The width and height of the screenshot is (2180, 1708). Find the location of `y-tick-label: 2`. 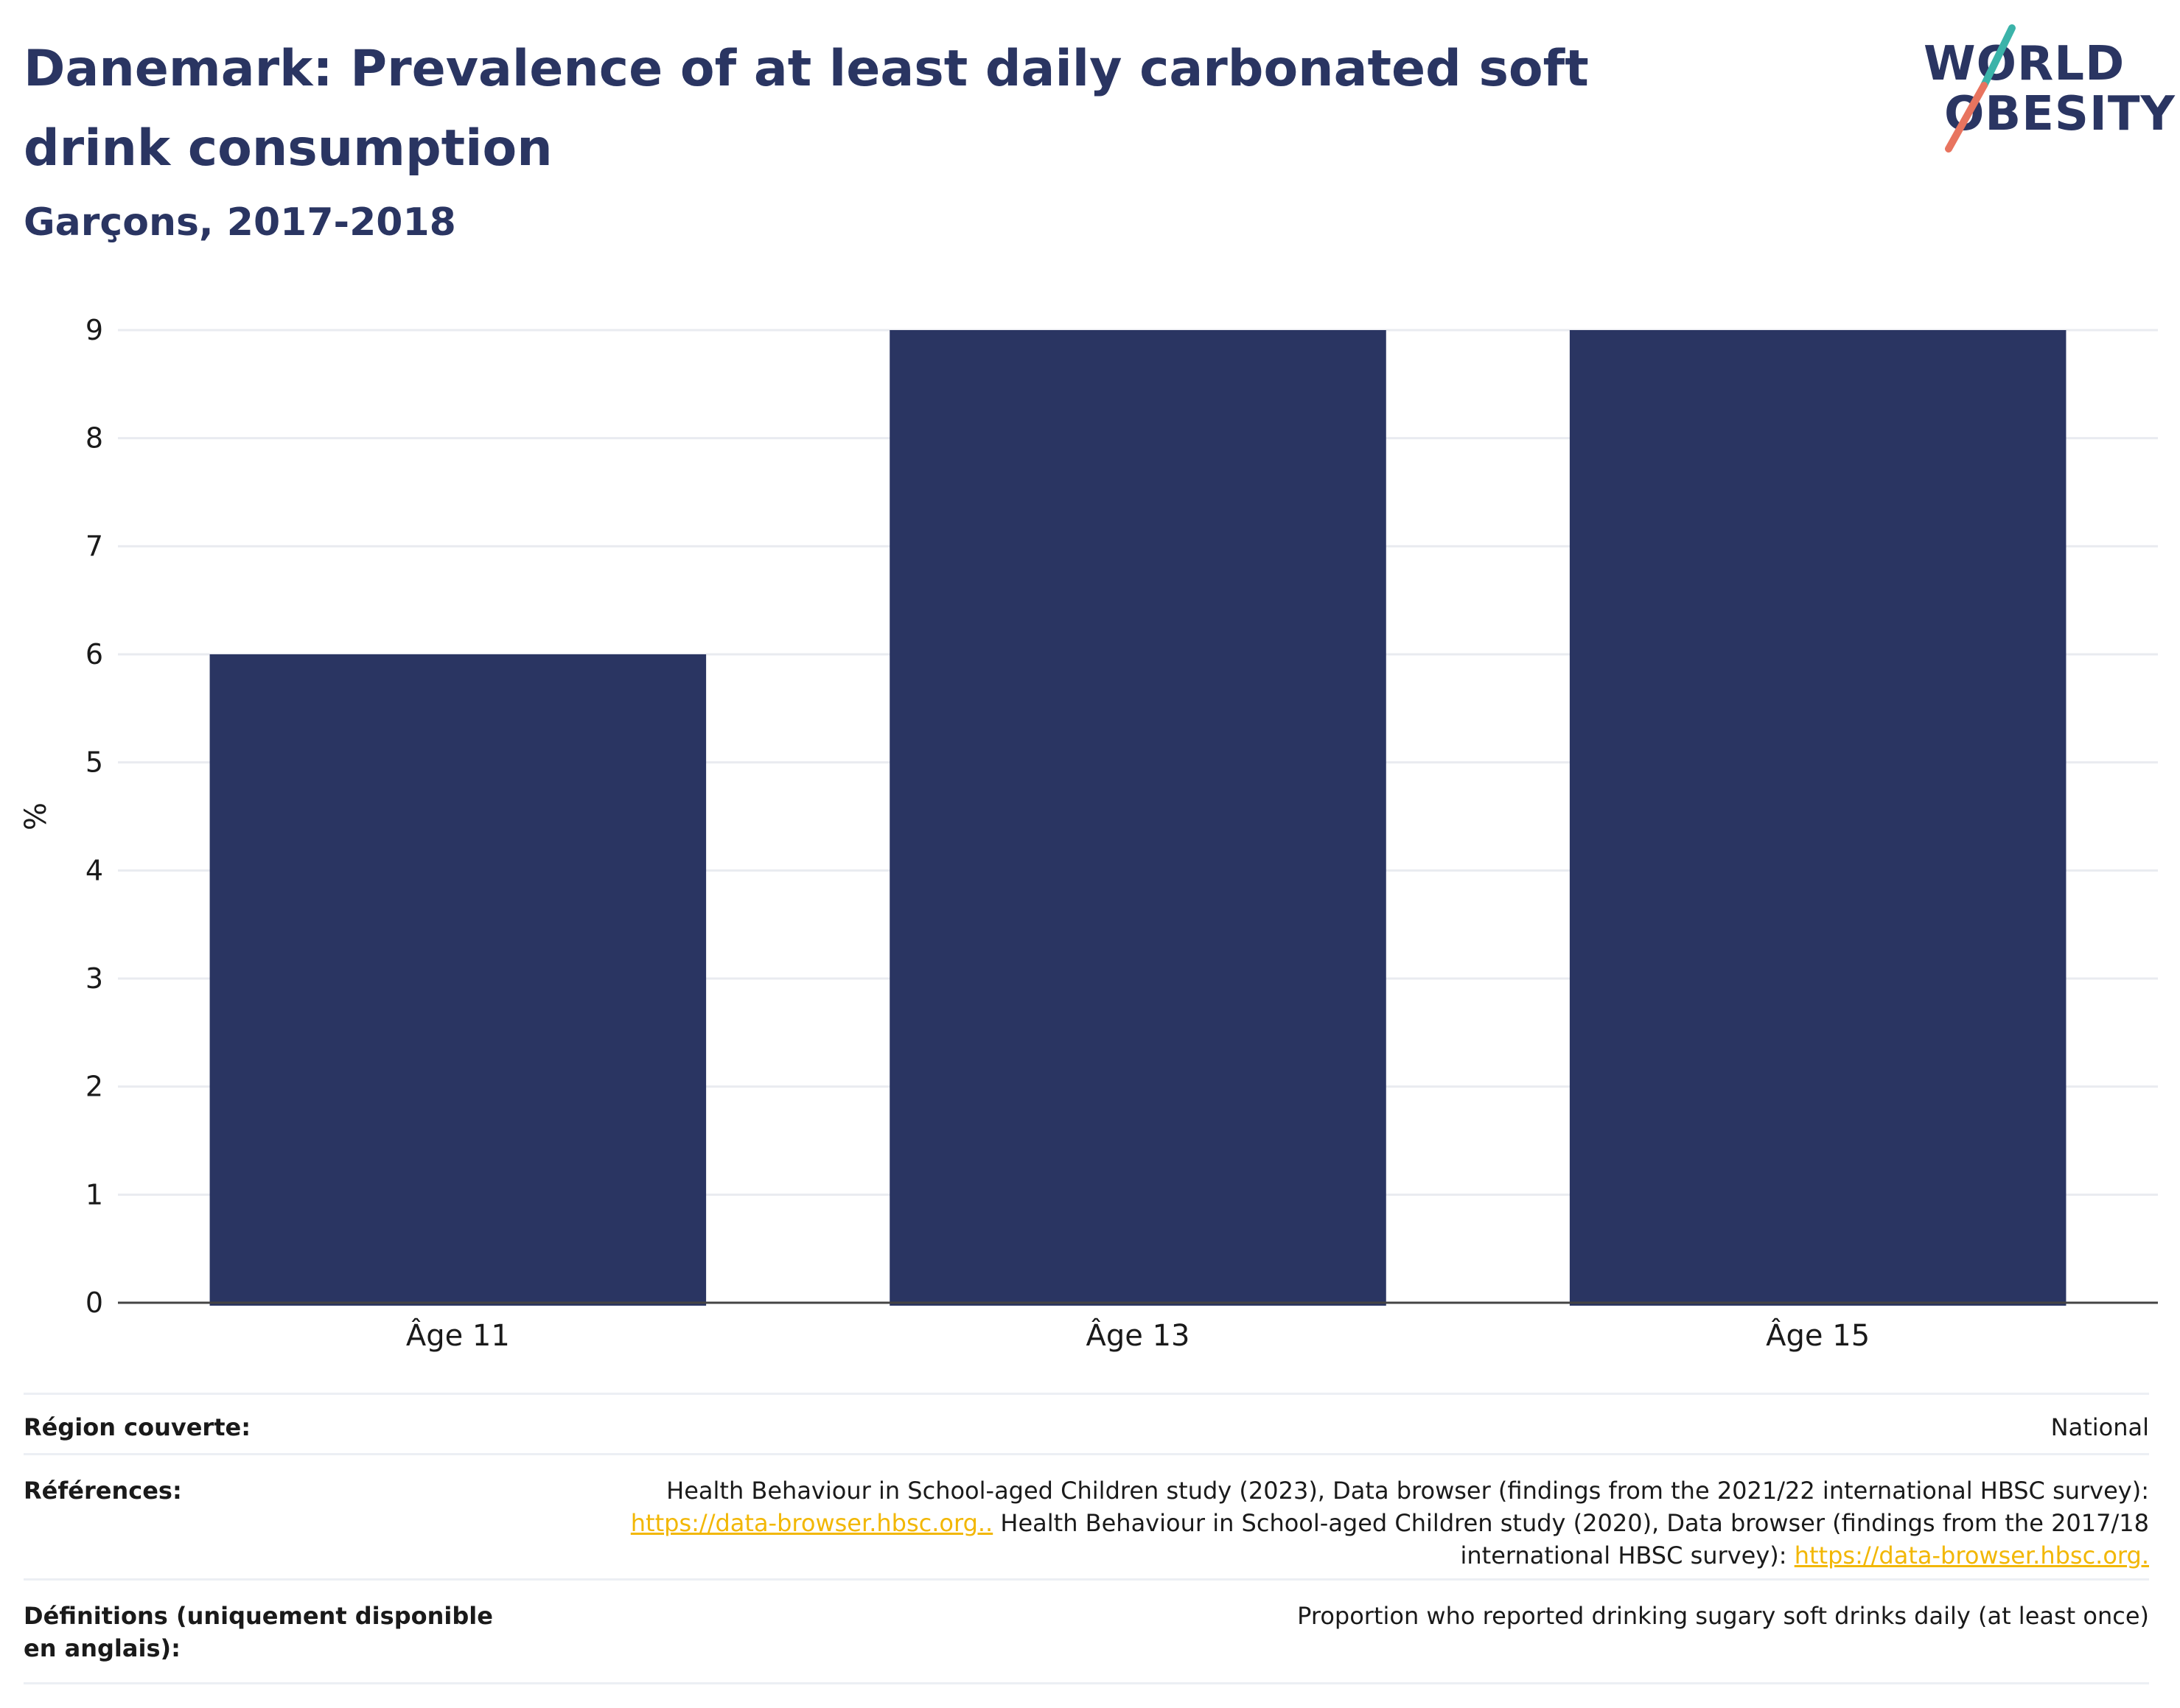

y-tick-label: 2 is located at coordinates (94, 1087).